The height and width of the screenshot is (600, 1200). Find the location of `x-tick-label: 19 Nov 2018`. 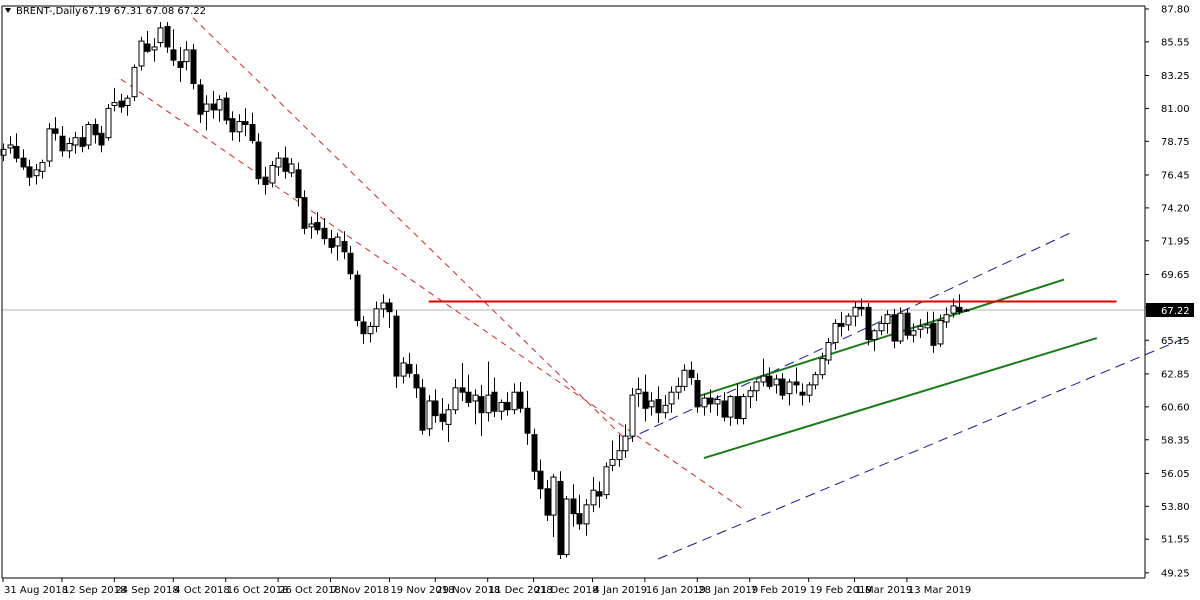

x-tick-label: 19 Nov 2018 is located at coordinates (422, 590).